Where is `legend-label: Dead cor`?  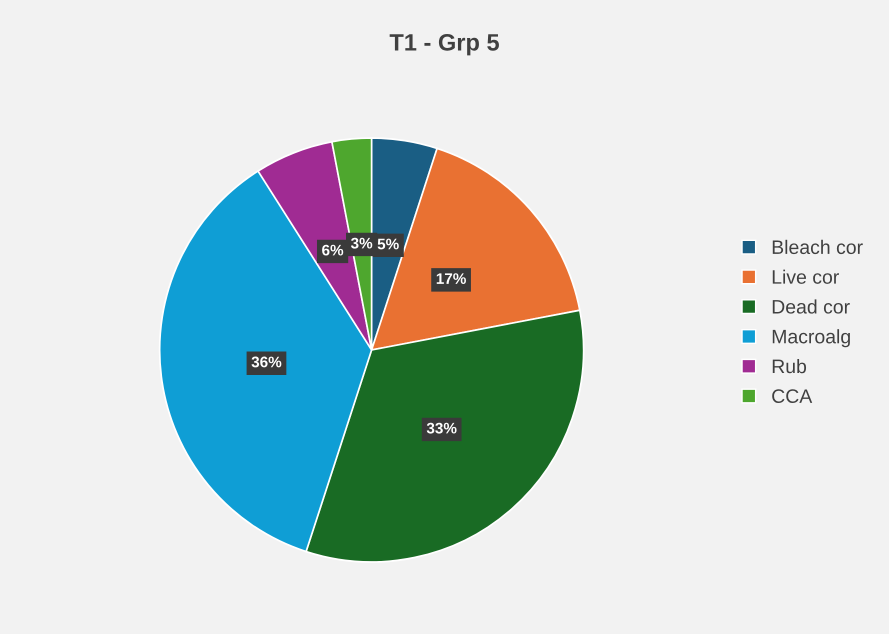 legend-label: Dead cor is located at coordinates (811, 306).